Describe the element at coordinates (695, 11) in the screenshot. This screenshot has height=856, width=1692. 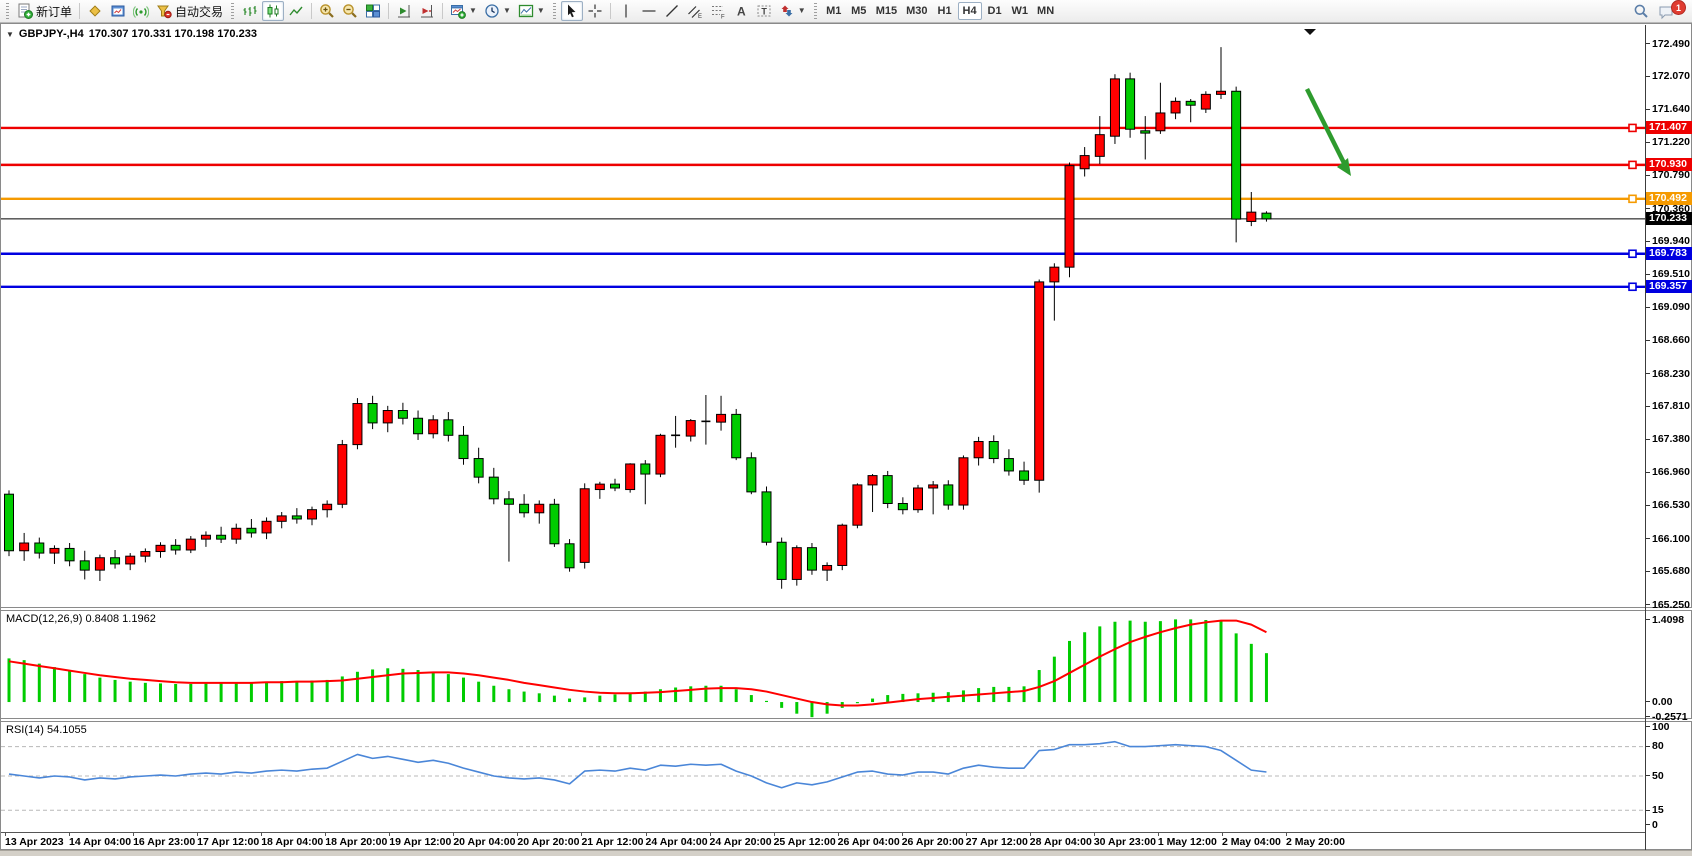
I see `equidistant-channel-button: E` at that location.